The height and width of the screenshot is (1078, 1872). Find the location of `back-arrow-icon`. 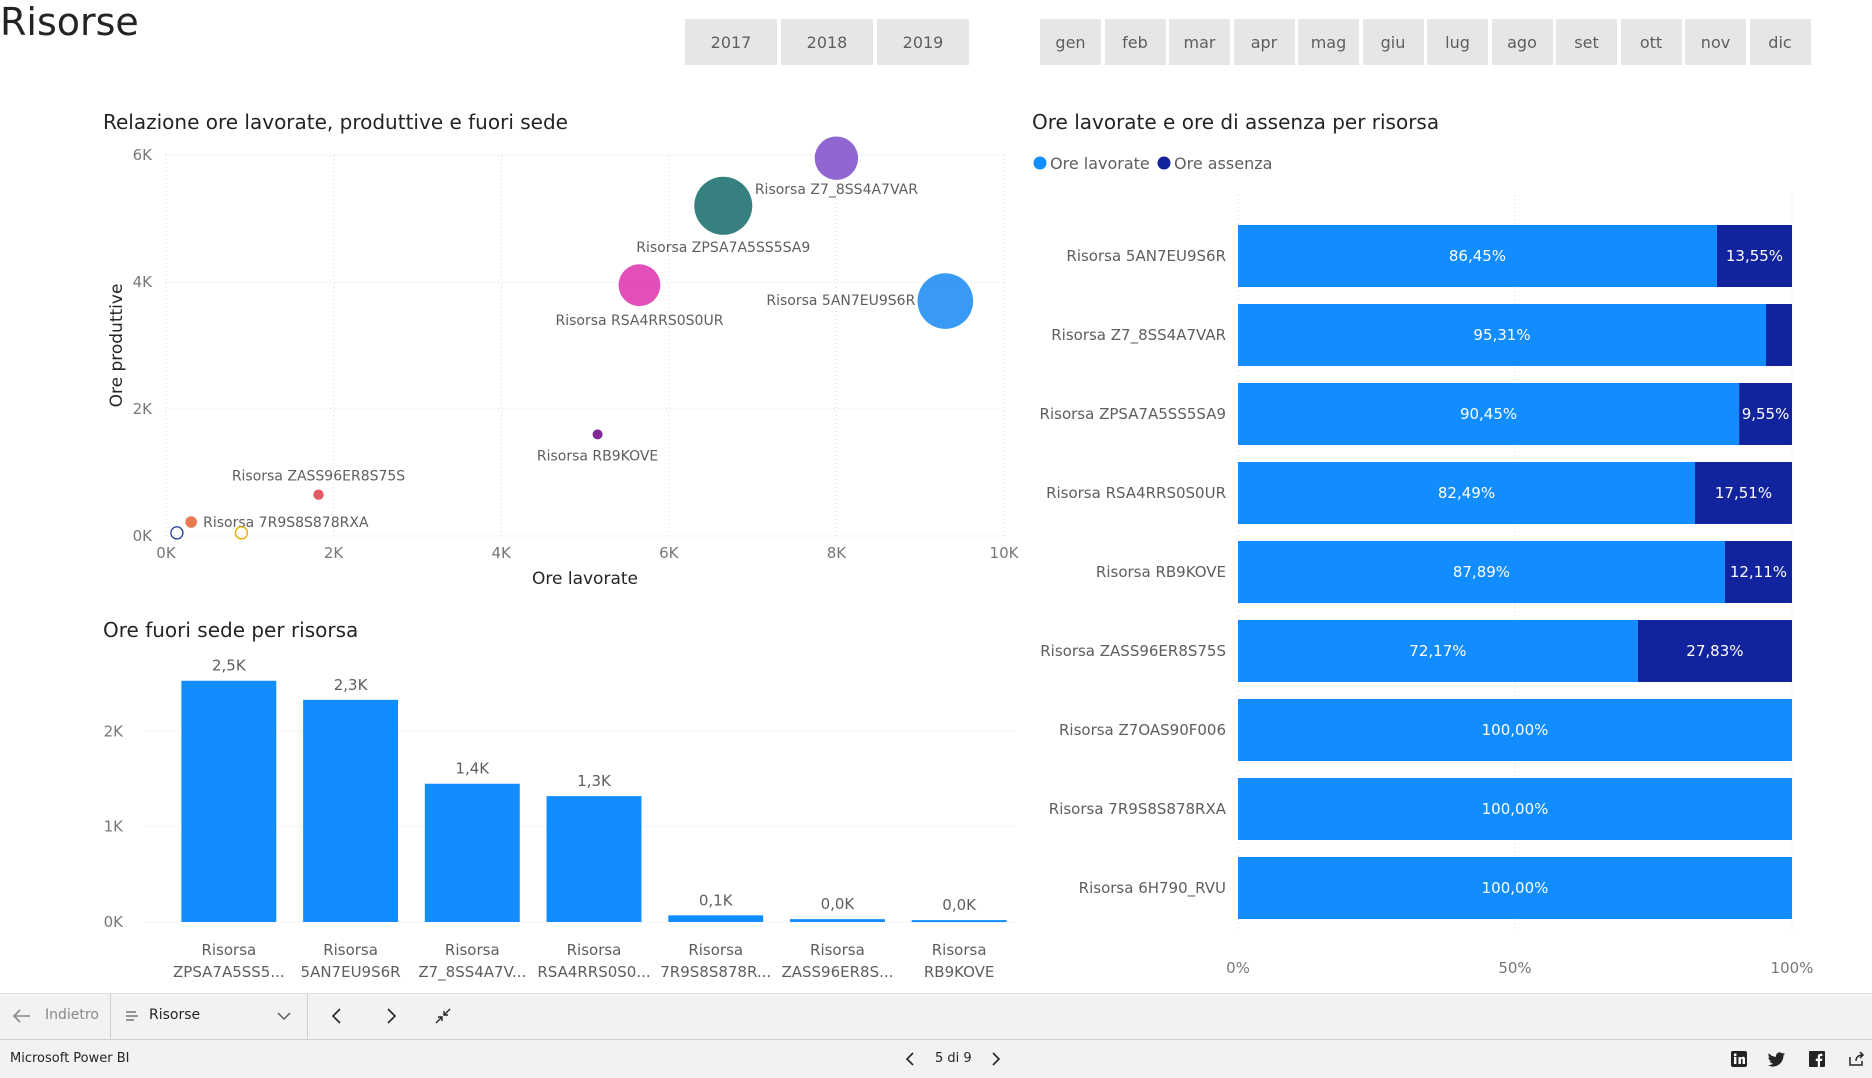

back-arrow-icon is located at coordinates (22, 1016).